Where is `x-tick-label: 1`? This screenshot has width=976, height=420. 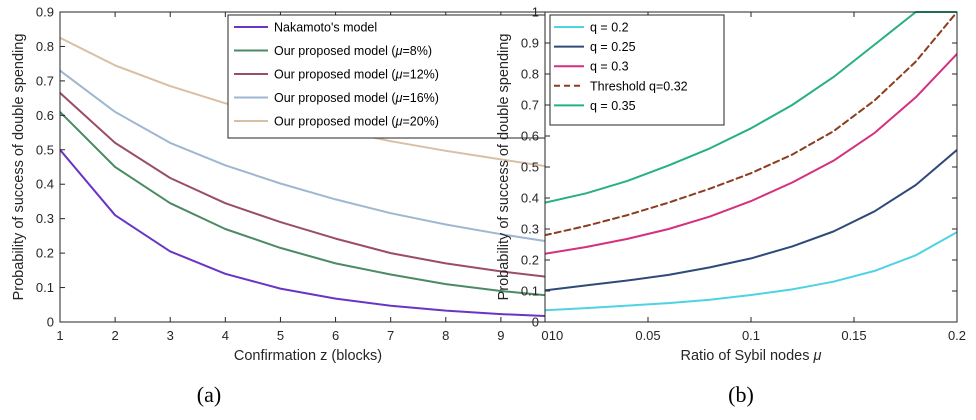 x-tick-label: 1 is located at coordinates (59, 335).